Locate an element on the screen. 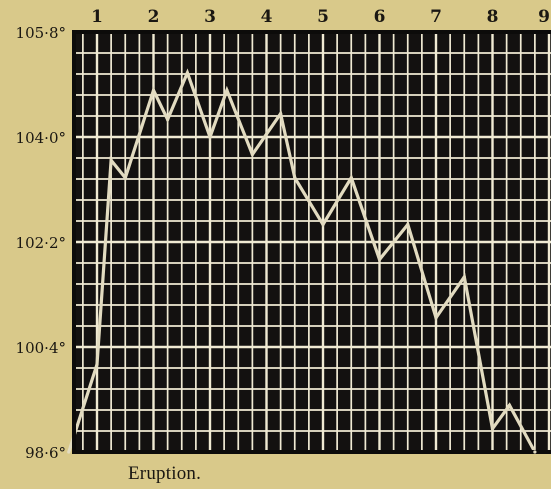  y-axis-tick-labels: 105·8° 104·0° 102·2° 100·4° 98·6° is located at coordinates (41, 243).